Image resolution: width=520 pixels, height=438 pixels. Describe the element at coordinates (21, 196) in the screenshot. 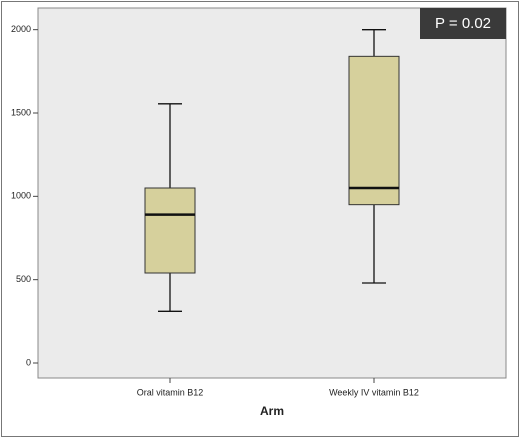

I see `y-tick-label: 1000` at that location.